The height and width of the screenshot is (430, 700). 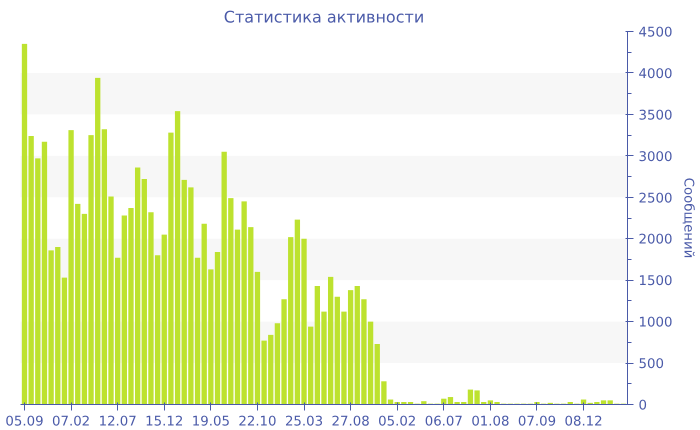 What do you see at coordinates (71, 422) in the screenshot?
I see `x-tick-label: 07.02` at bounding box center [71, 422].